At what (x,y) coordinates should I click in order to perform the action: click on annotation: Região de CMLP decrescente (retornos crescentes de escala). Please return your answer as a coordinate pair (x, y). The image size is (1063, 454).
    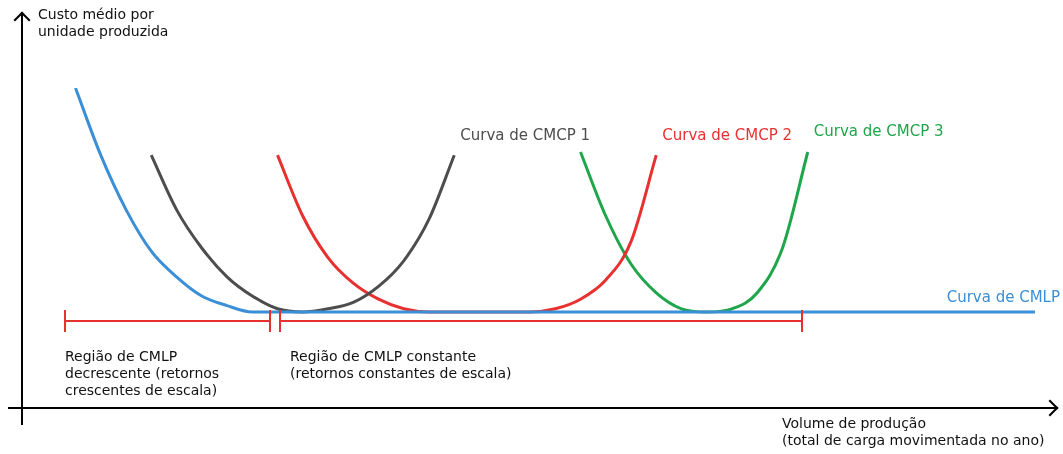
    Looking at the image, I should click on (142, 373).